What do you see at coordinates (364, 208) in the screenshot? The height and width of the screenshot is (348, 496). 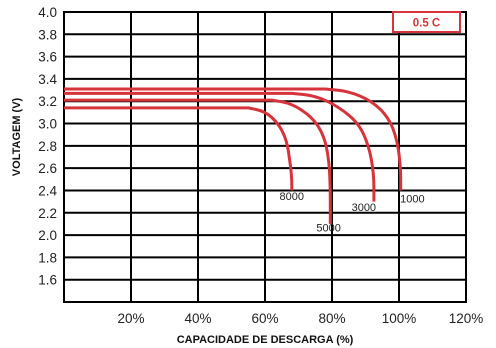 I see `series-annotation: 3000` at bounding box center [364, 208].